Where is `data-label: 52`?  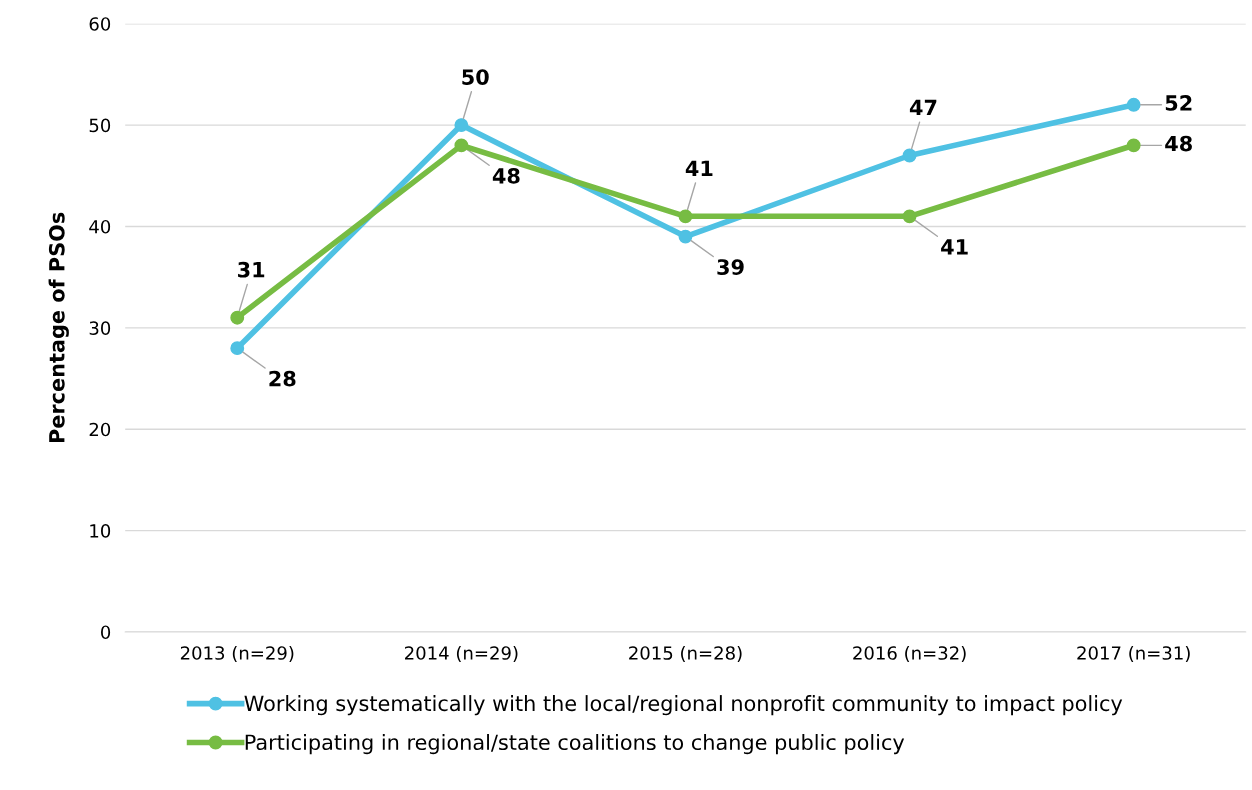
data-label: 52 is located at coordinates (1178, 103).